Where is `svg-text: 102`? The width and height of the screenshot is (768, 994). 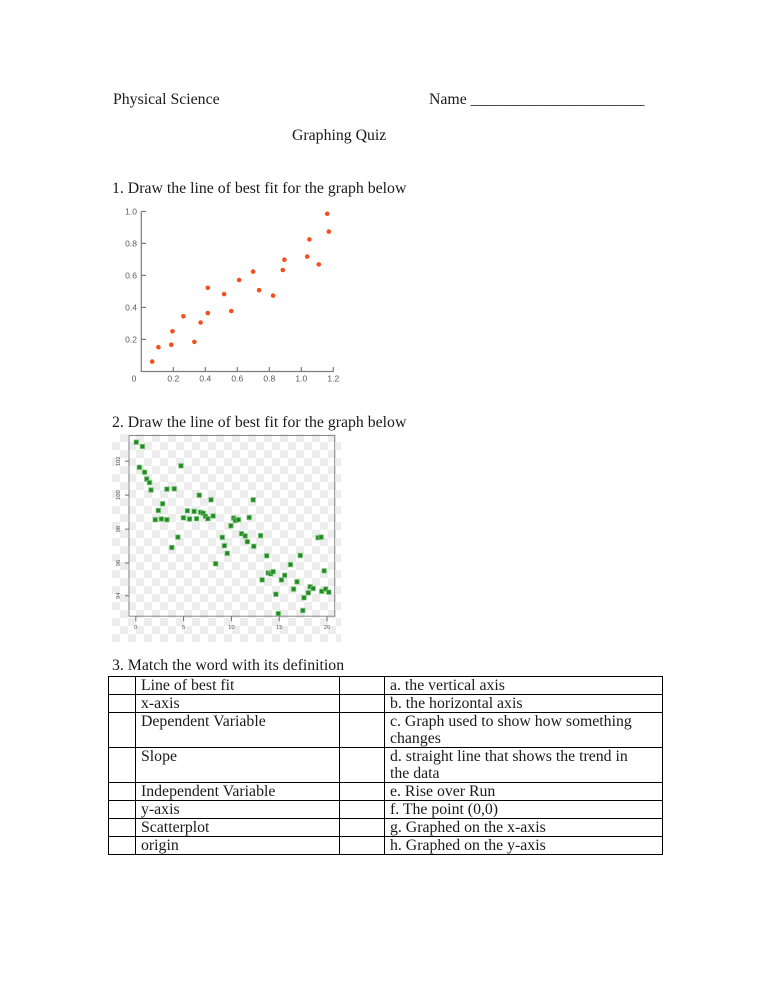
svg-text: 102 is located at coordinates (119, 461).